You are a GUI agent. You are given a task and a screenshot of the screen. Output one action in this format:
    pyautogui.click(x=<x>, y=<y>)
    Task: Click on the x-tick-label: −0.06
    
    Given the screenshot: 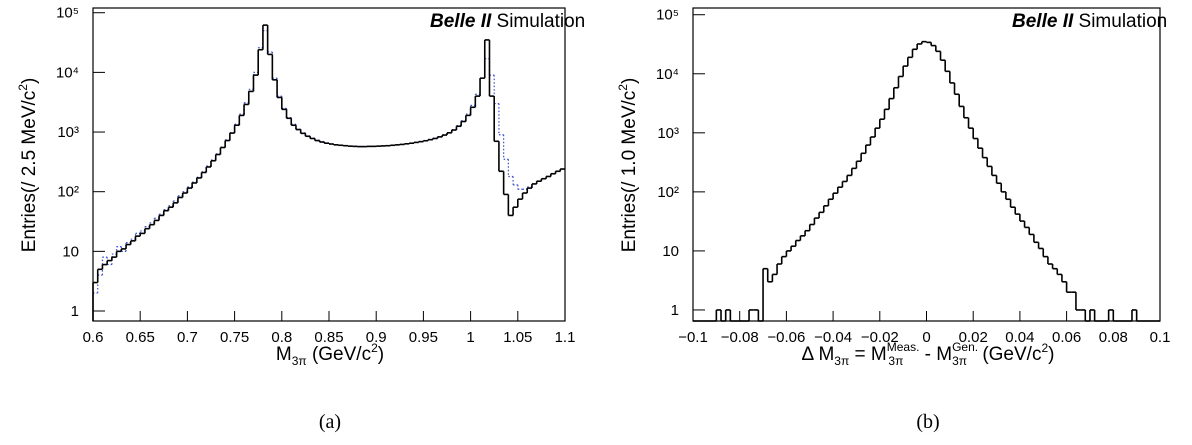 What is the action you would take?
    pyautogui.click(x=786, y=337)
    